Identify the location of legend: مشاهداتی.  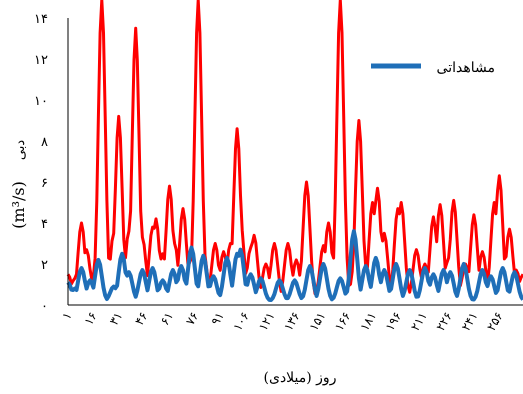
(433, 68).